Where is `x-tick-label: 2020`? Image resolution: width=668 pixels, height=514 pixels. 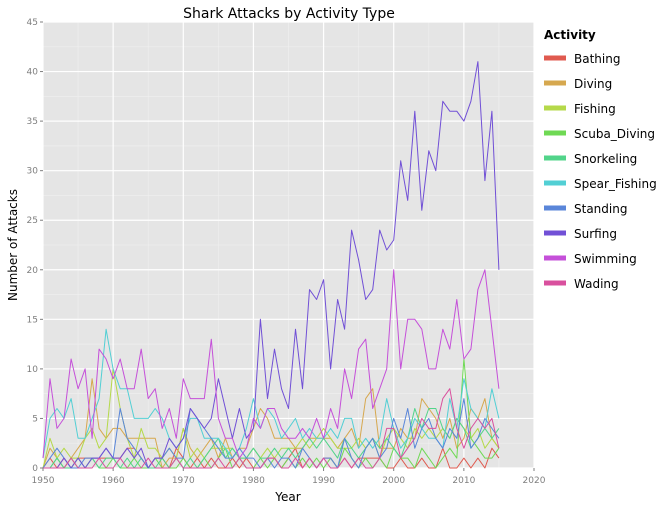
x-tick-label: 2020 is located at coordinates (534, 481).